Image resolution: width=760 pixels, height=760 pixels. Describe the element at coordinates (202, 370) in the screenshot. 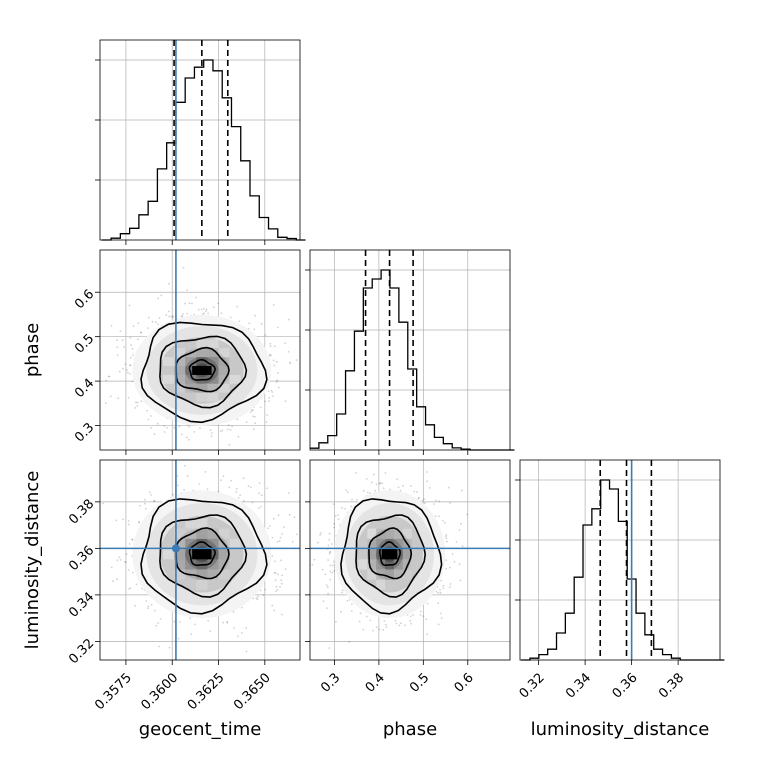

I see `density-peak` at that location.